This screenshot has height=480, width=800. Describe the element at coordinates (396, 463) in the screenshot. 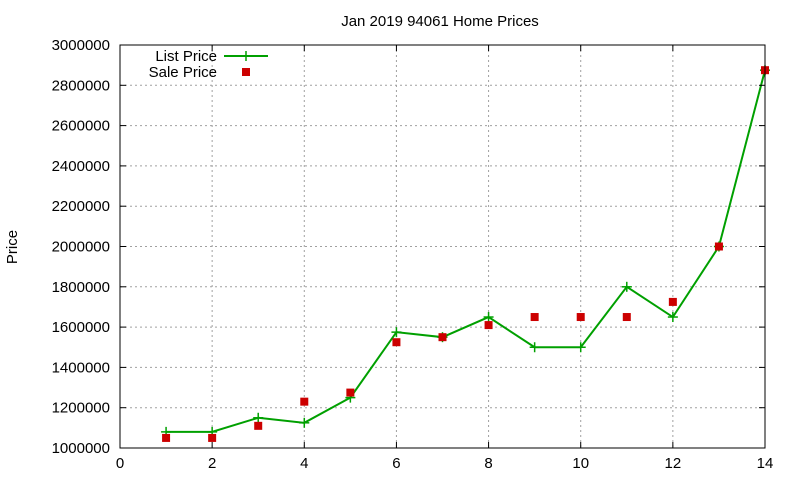

I see `x-tick-label: 6` at that location.